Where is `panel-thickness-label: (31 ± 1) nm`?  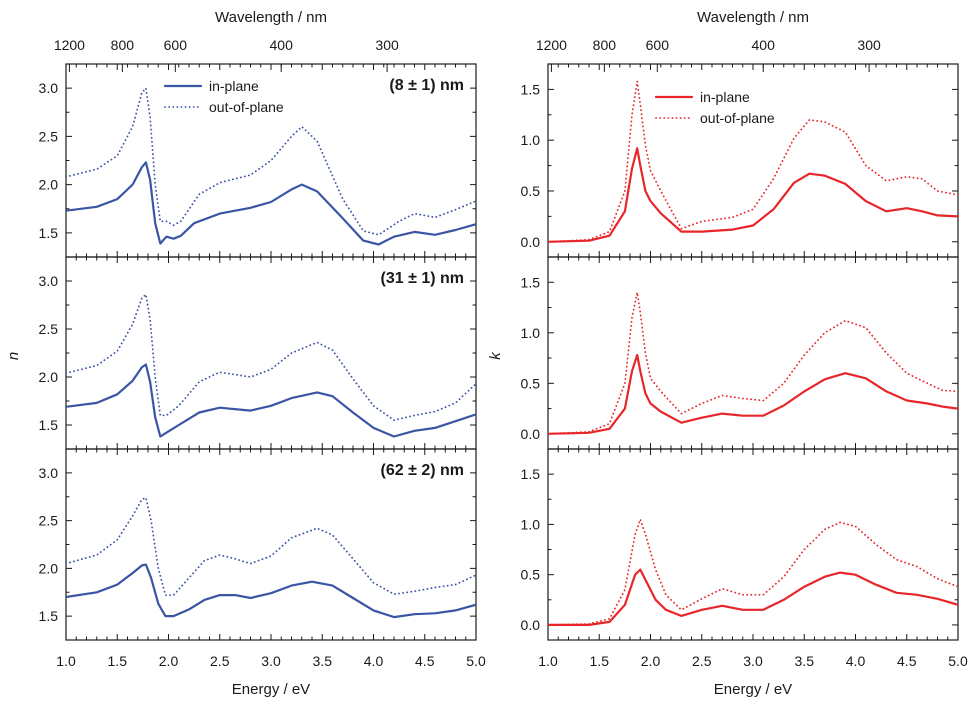
panel-thickness-label: (31 ± 1) nm is located at coordinates (422, 278).